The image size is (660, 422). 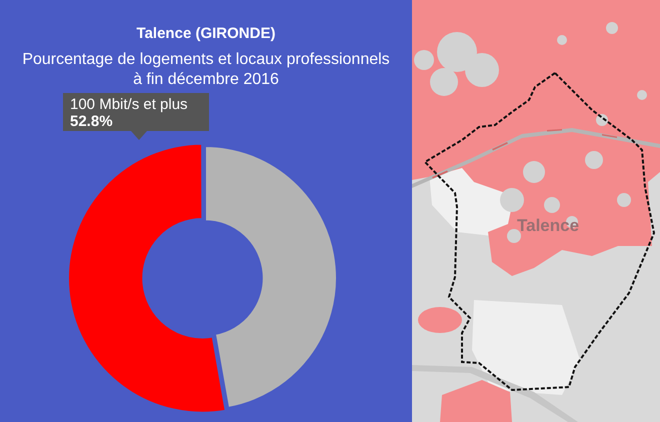 I want to click on slice-label: 100 Mbit/s et plus, so click(x=129, y=104).